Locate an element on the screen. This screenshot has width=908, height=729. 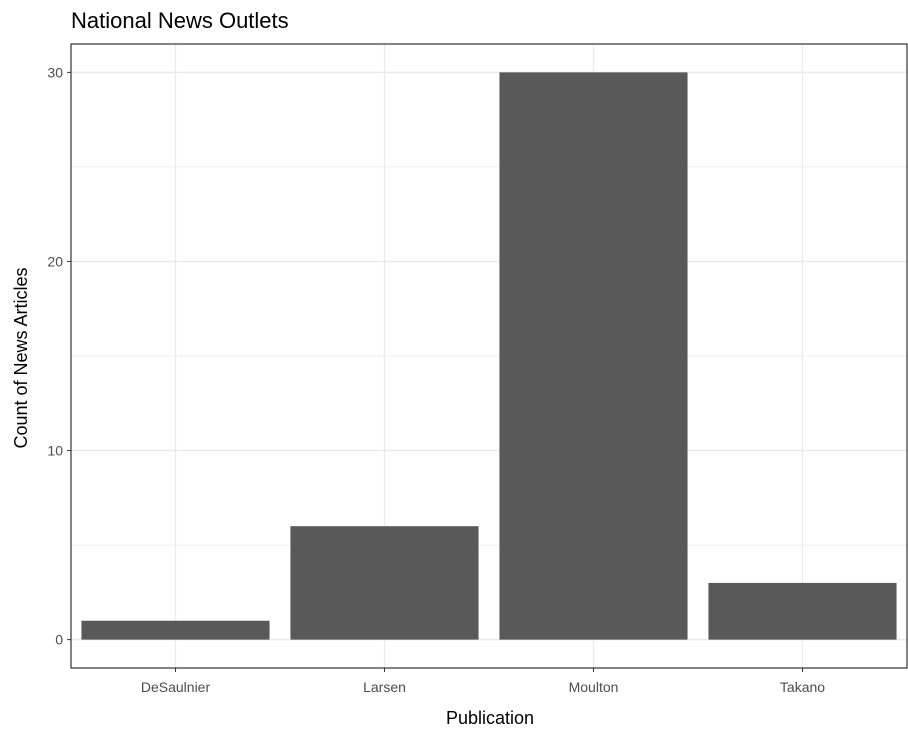
bar-takano is located at coordinates (802, 611).